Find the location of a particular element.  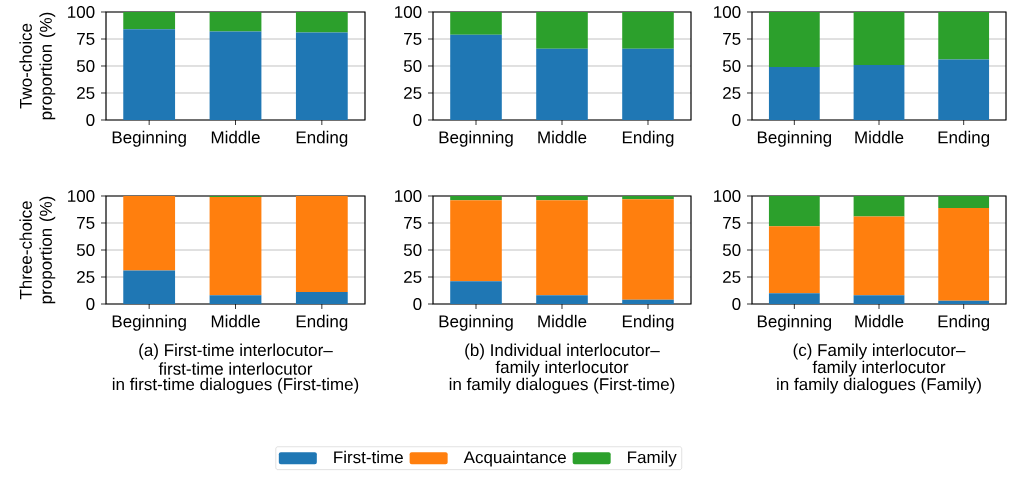

y-axis-title: Two-choice proportion (%) is located at coordinates (37, 66).